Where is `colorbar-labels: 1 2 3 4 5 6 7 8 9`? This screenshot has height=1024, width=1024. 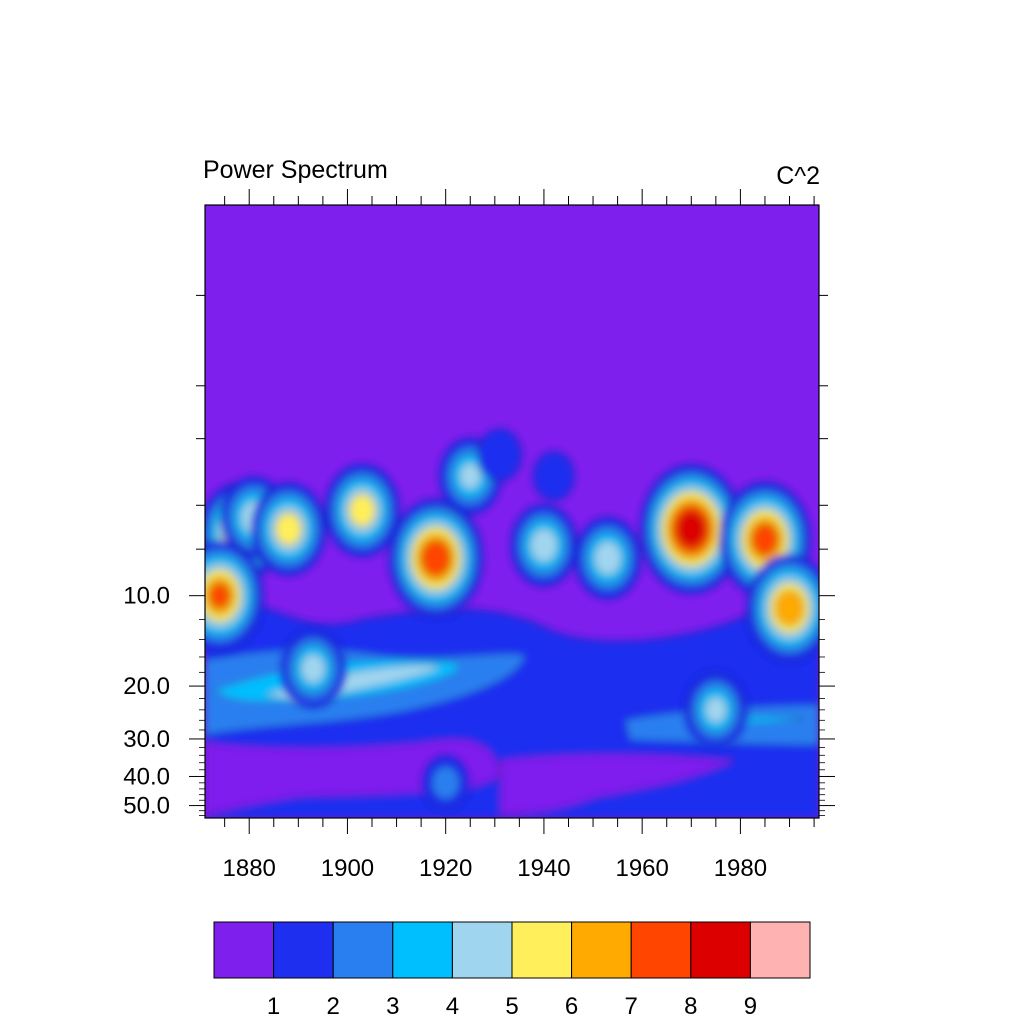
colorbar-labels: 1 2 3 4 5 6 7 8 9 is located at coordinates (512, 1006).